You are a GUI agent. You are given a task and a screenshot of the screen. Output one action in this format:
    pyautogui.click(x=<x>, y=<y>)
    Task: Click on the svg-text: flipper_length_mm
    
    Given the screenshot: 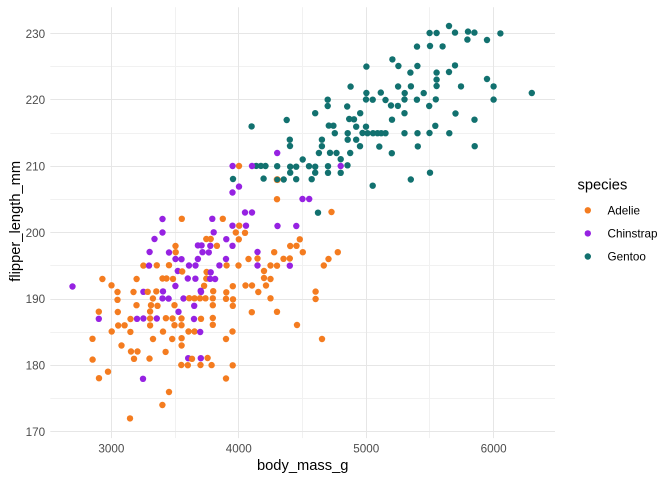 What is the action you would take?
    pyautogui.click(x=16, y=221)
    